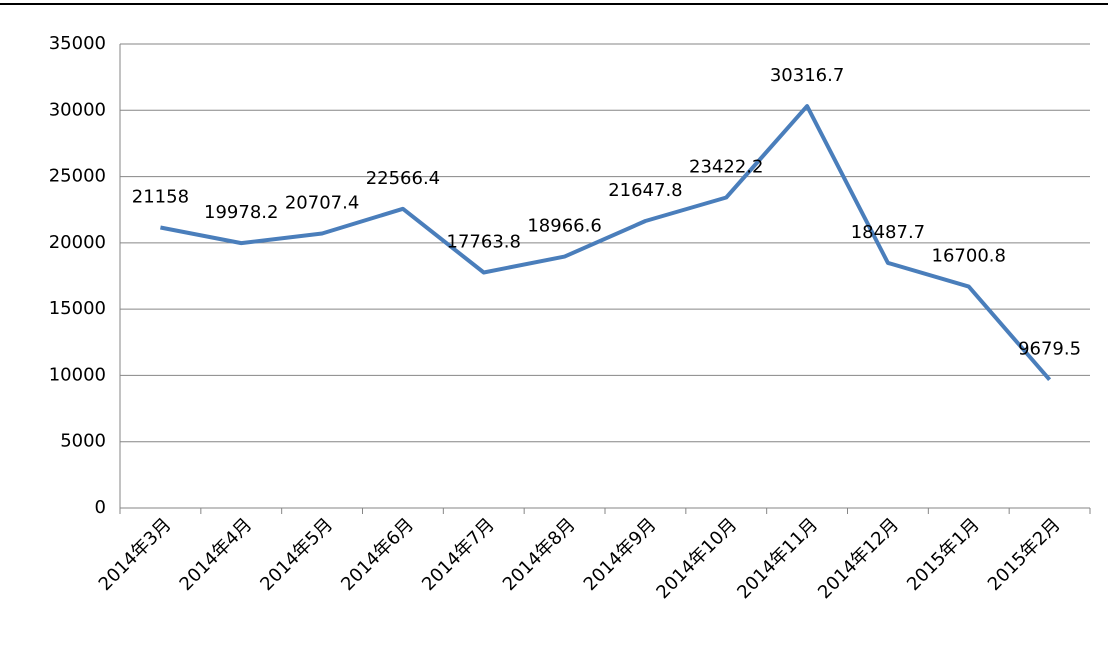  Describe the element at coordinates (241, 212) in the screenshot. I see `data-label: 19978.2` at that location.